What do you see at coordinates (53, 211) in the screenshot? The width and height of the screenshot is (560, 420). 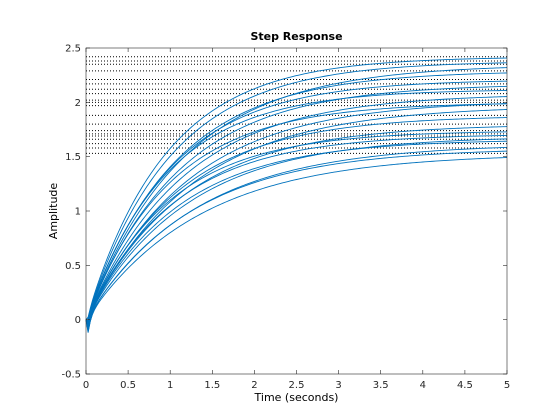 I see `y-axis-label: Amplitude` at bounding box center [53, 211].